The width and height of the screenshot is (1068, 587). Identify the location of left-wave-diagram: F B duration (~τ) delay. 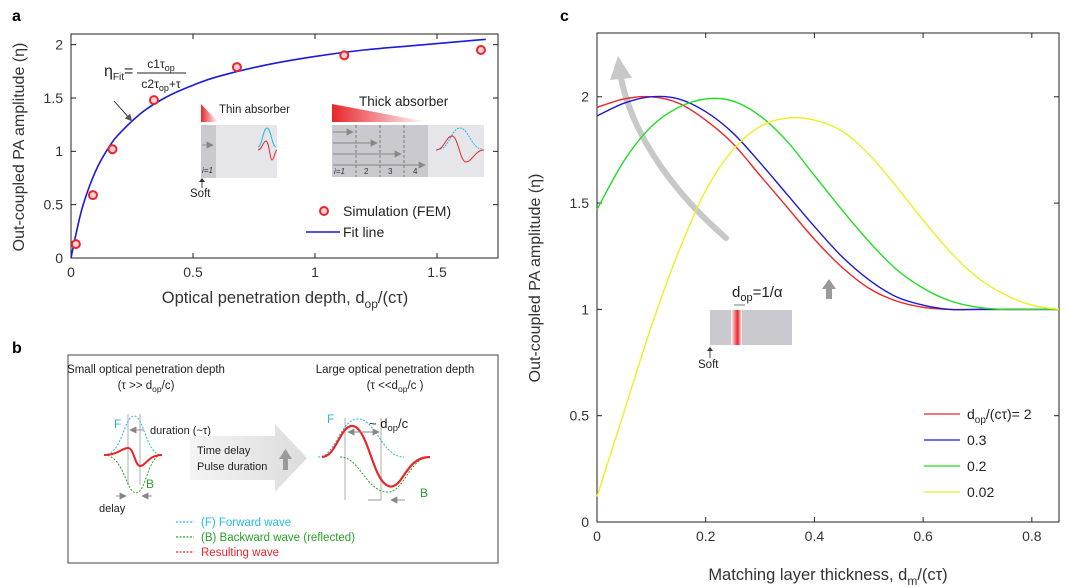
(155, 464).